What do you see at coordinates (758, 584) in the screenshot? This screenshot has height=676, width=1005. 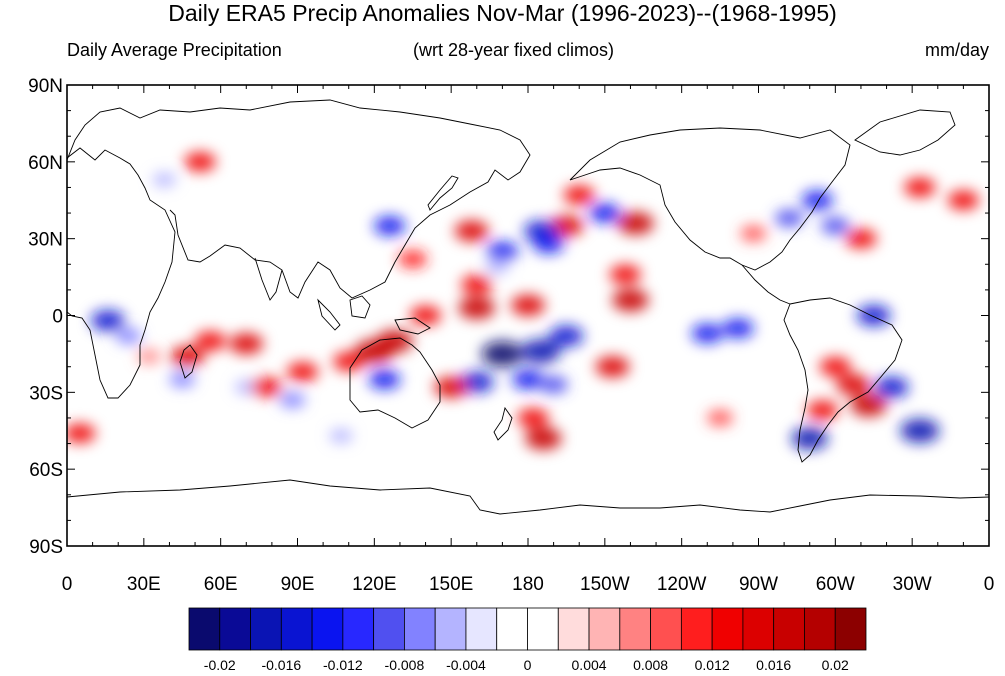 I see `lon-tick-label: 90W` at bounding box center [758, 584].